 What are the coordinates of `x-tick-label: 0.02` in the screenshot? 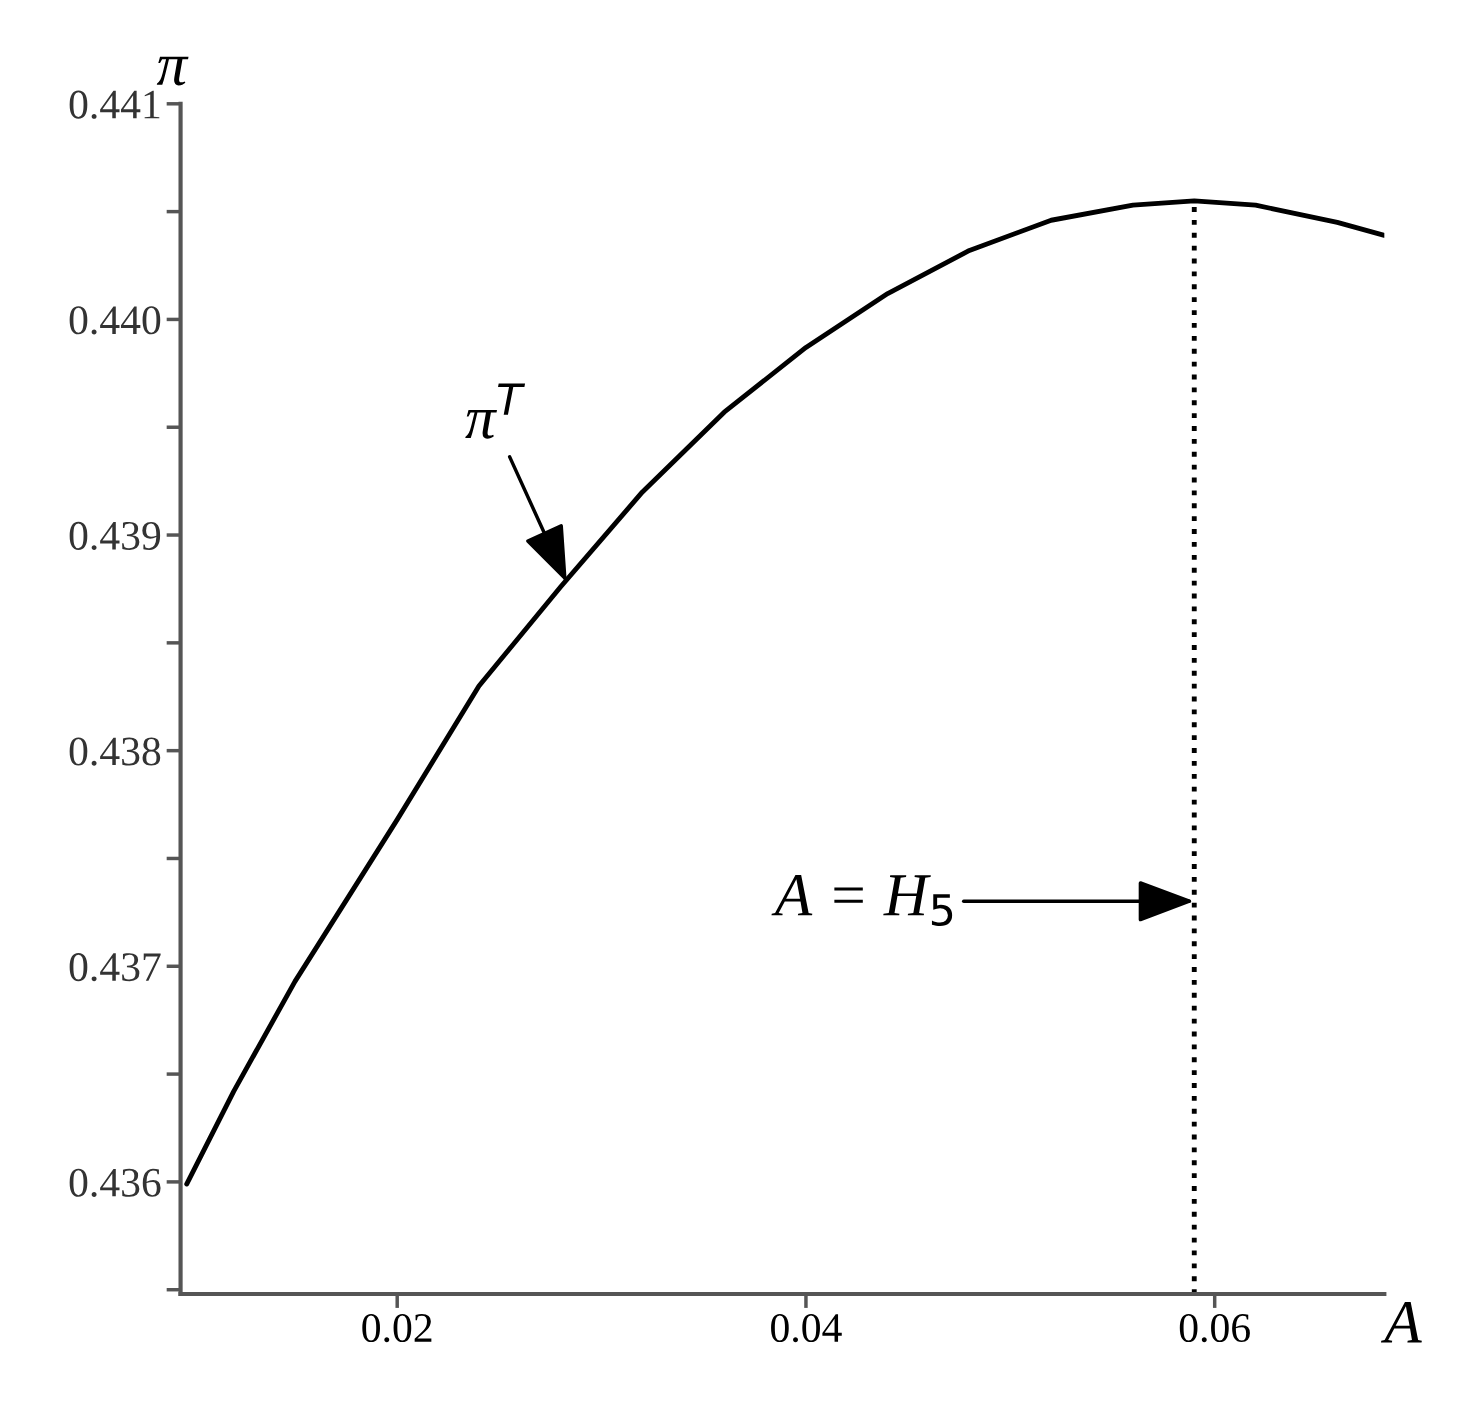 It's located at (397, 1328).